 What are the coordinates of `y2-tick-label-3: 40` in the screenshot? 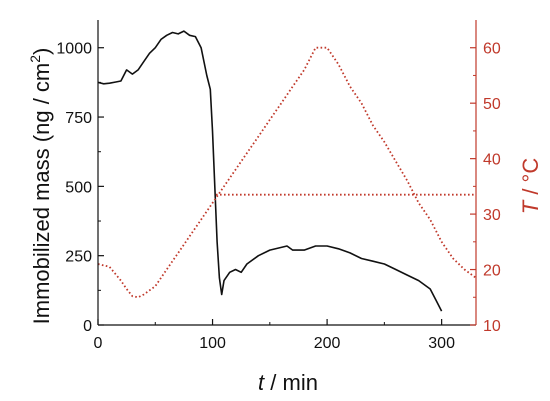 It's located at (492, 160).